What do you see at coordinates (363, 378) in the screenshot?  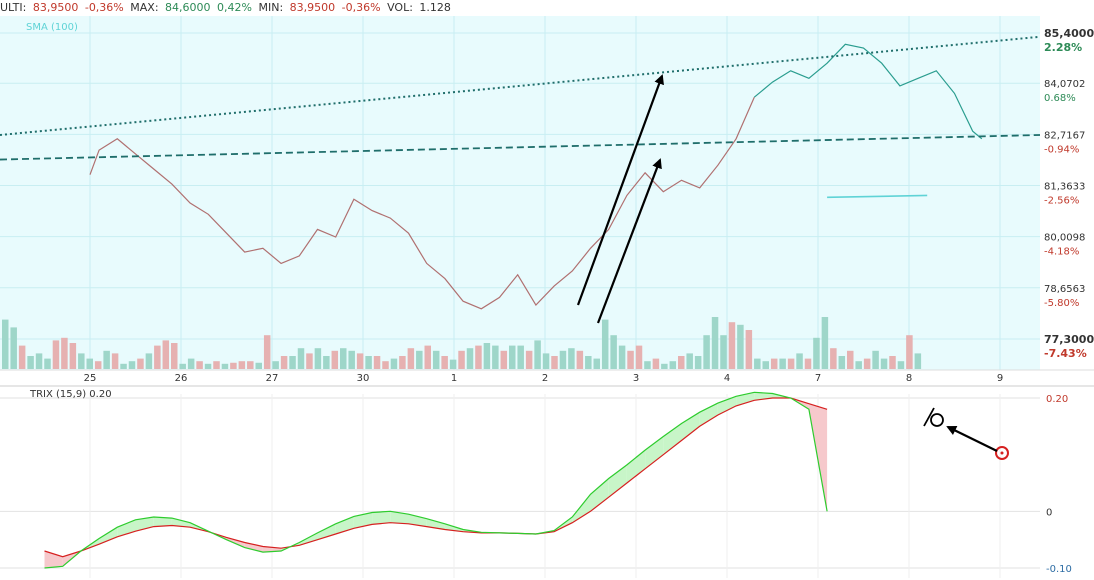 I see `x-tick-label: 30` at bounding box center [363, 378].